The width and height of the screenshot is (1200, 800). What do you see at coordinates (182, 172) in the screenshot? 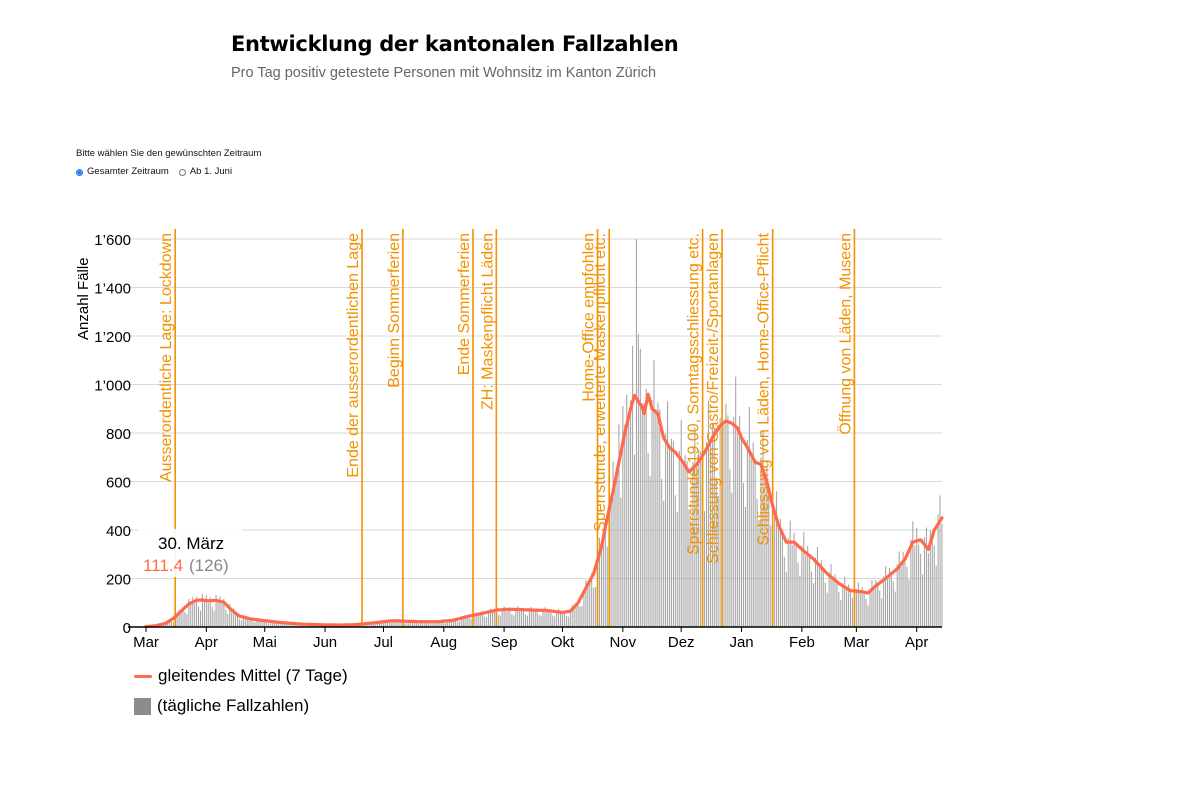
I see `radio-button` at bounding box center [182, 172].